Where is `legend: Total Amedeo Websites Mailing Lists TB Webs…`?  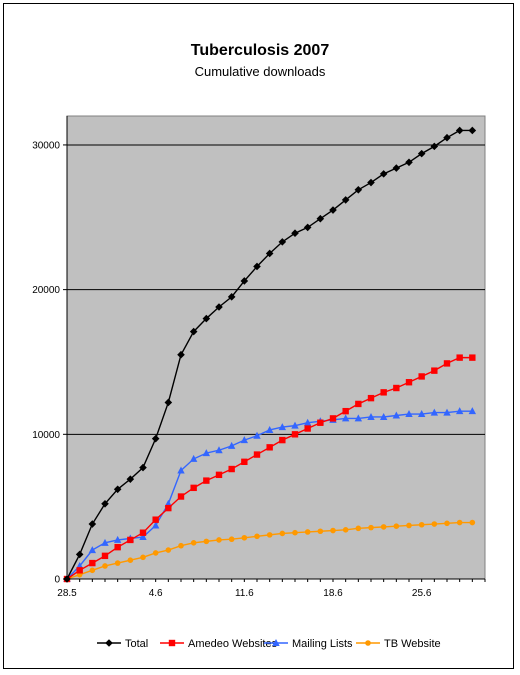
legend: Total Amedeo Websites Mailing Lists TB Webs… is located at coordinates (269, 644).